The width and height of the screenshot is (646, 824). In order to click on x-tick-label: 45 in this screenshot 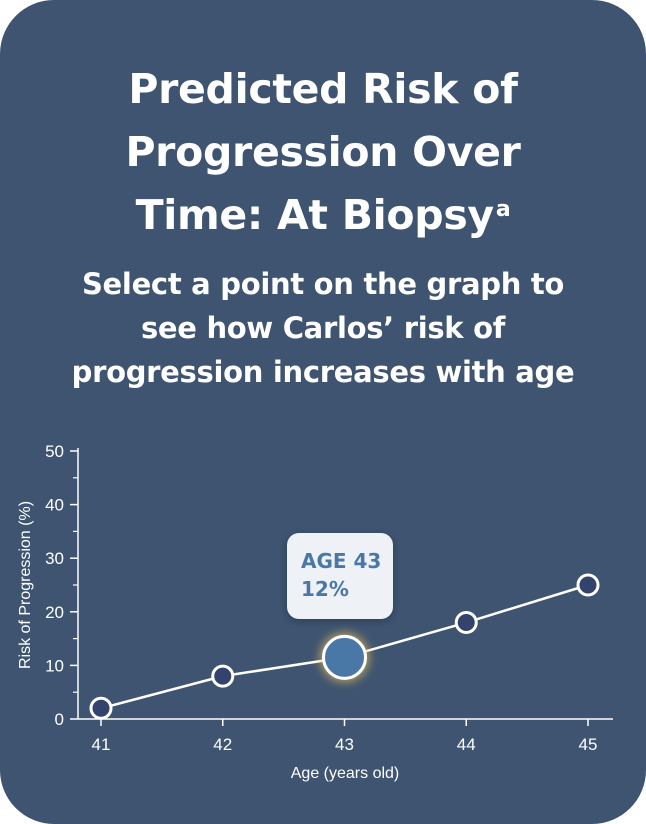, I will do `click(588, 744)`.